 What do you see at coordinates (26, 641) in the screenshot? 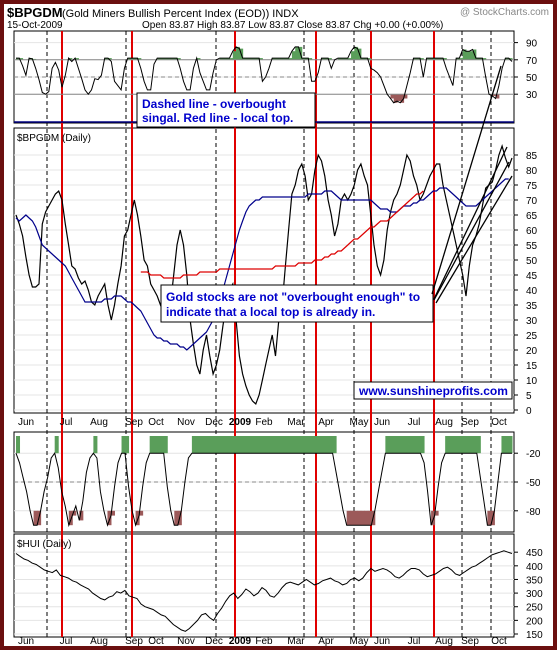
I see `hui-x-tick-label: Jun` at bounding box center [26, 641].